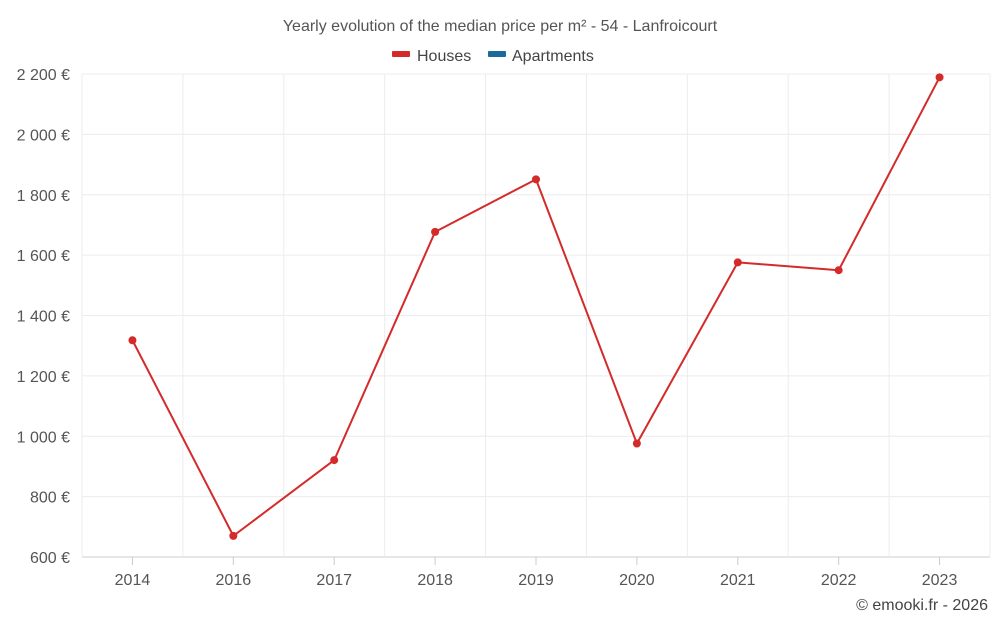  Describe the element at coordinates (435, 580) in the screenshot. I see `x-tick-label: 2018` at that location.